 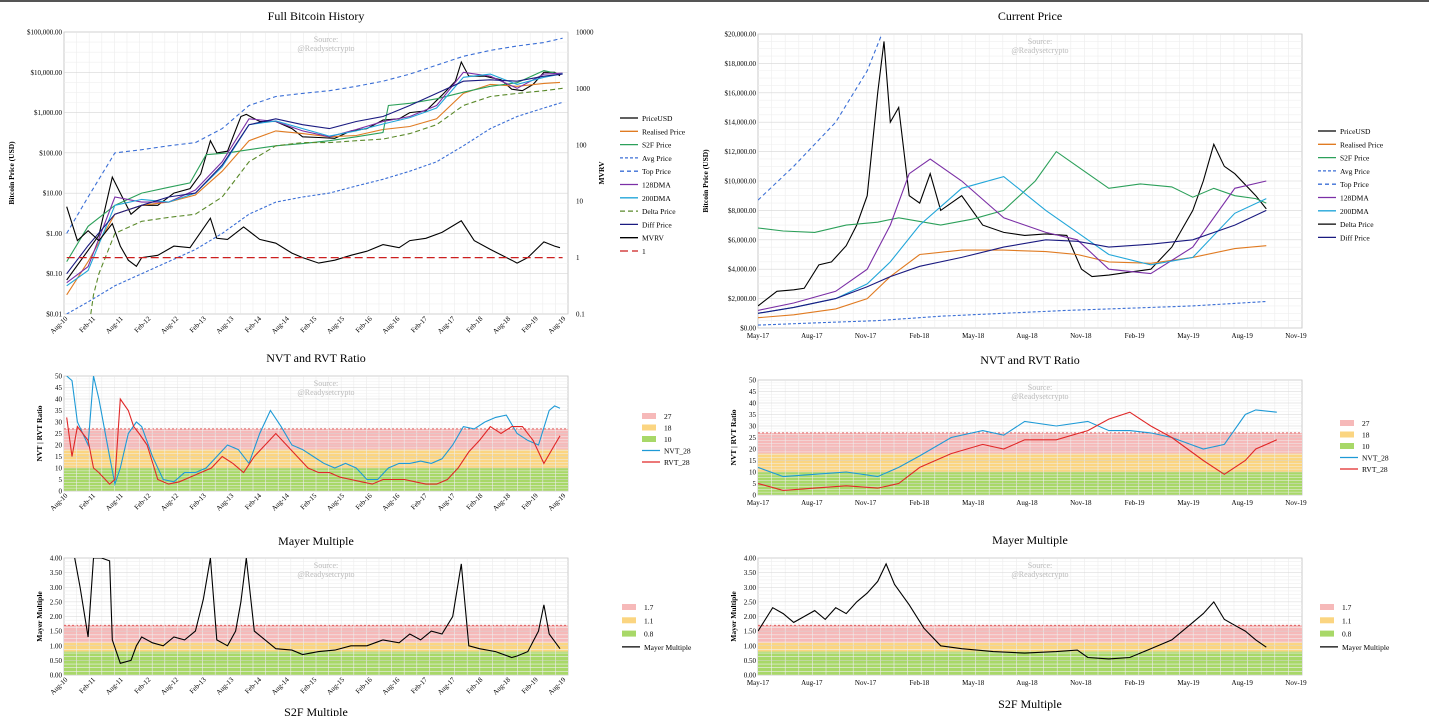 What do you see at coordinates (53, 194) in the screenshot?
I see `y-tick-label: $10.00` at bounding box center [53, 194].